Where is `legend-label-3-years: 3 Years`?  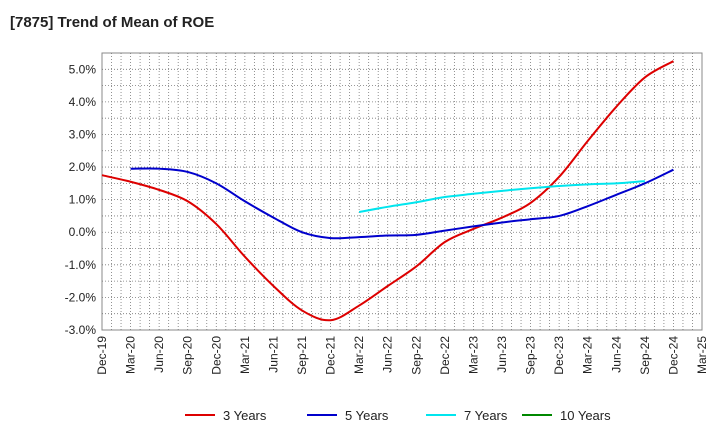 legend-label-3-years: 3 Years is located at coordinates (245, 415).